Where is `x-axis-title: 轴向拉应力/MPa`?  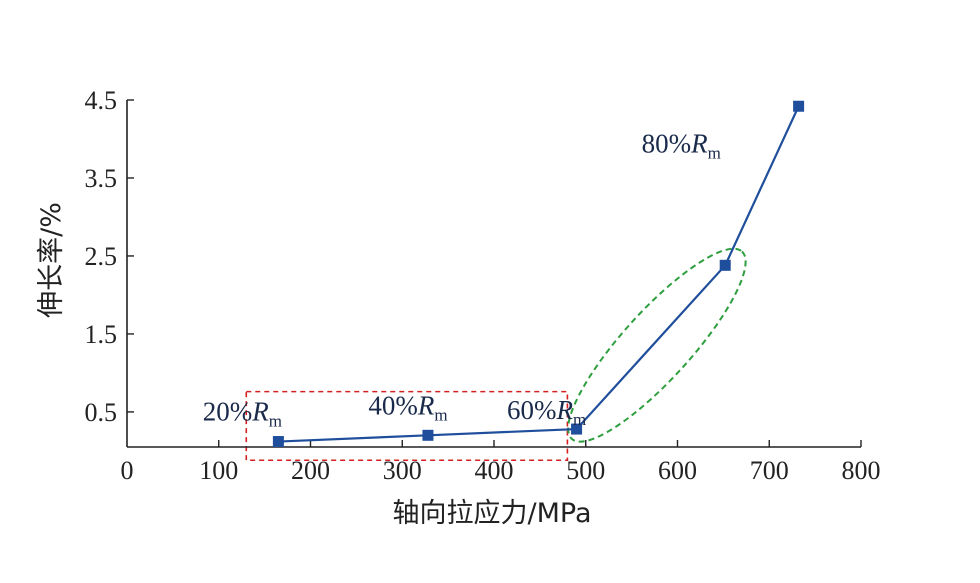
x-axis-title: 轴向拉应力/MPa is located at coordinates (491, 513).